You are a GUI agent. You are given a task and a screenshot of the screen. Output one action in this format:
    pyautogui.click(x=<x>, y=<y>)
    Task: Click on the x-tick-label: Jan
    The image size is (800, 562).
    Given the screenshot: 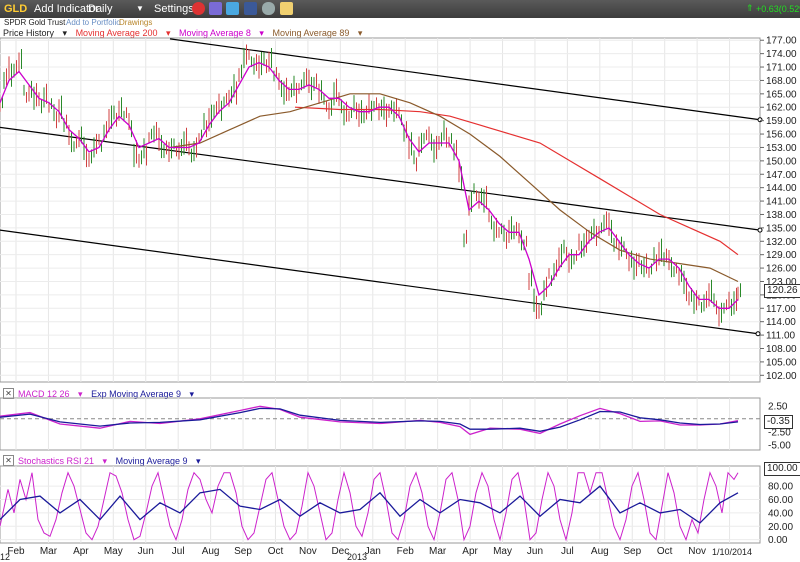 What is the action you would take?
    pyautogui.click(x=373, y=551)
    